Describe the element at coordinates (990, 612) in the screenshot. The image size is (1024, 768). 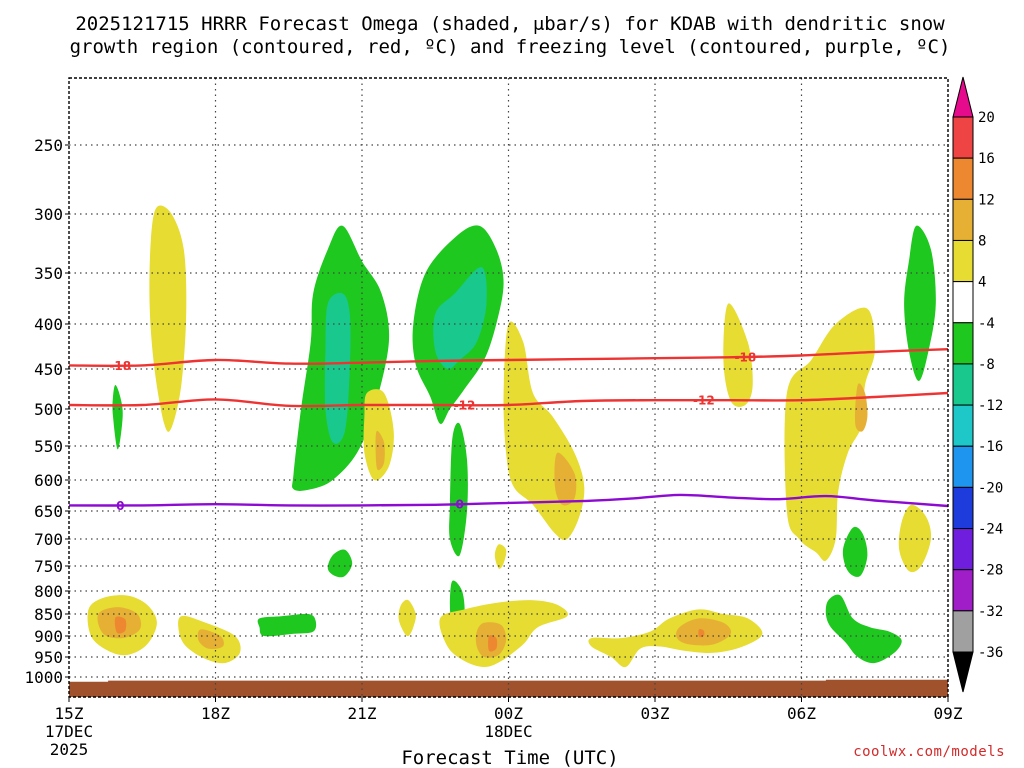
I see `colorbar-label--32: -32` at that location.